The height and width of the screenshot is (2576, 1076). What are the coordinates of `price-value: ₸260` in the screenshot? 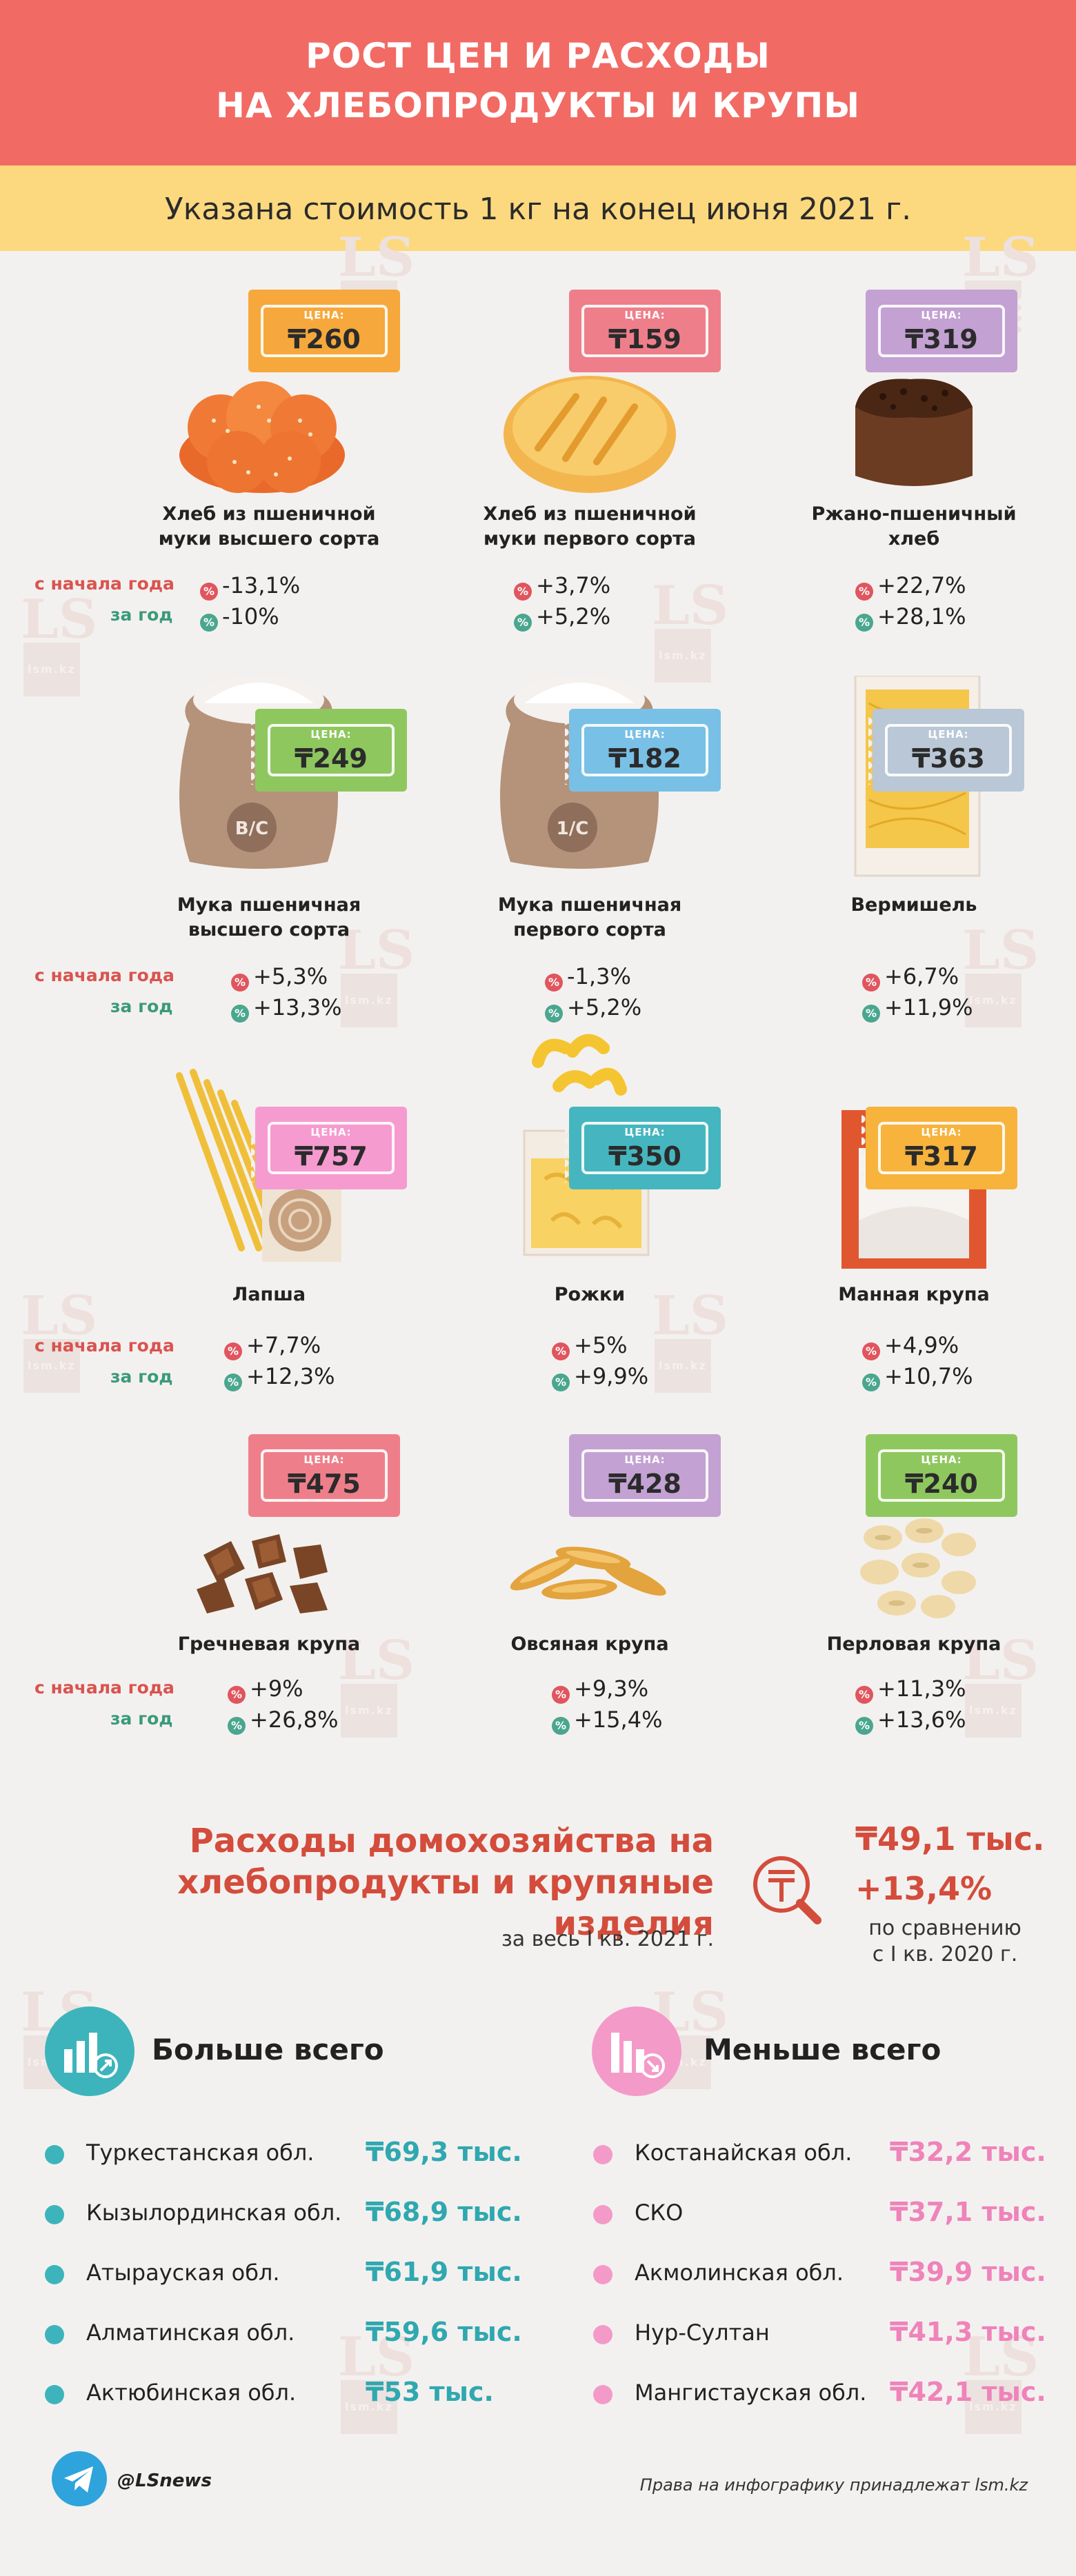 It's located at (324, 339).